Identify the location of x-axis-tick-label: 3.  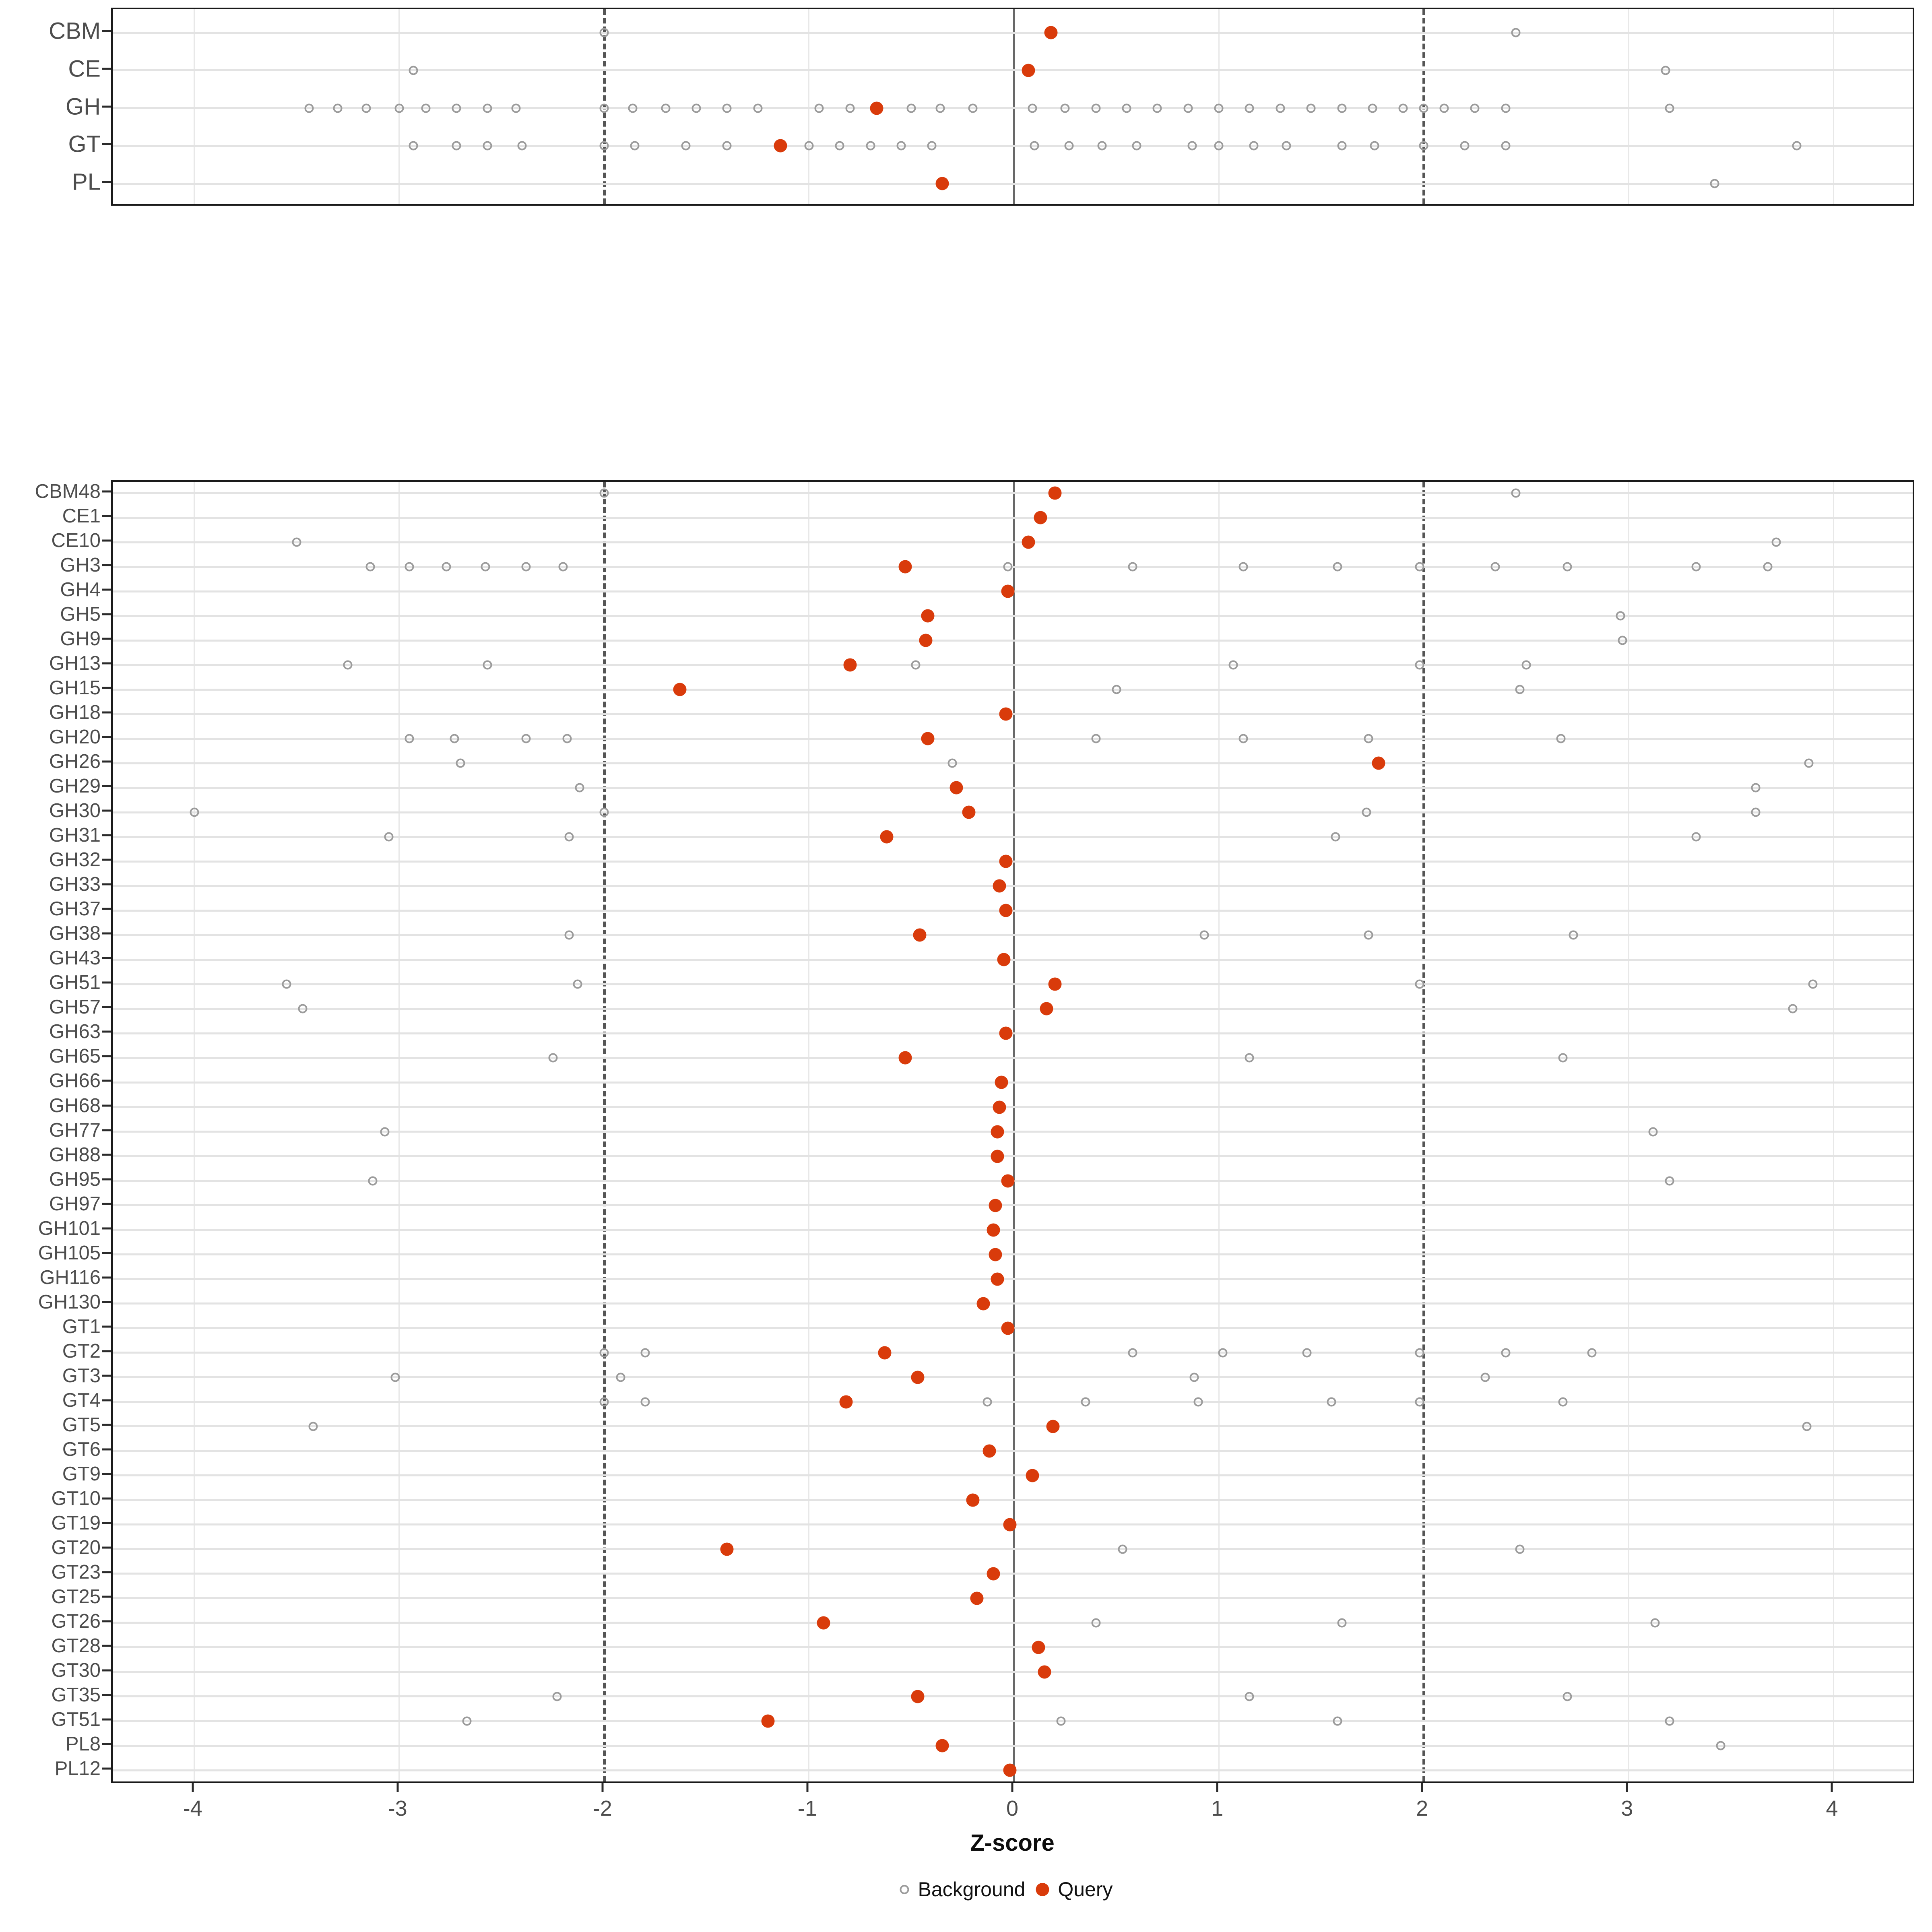
(1627, 1808).